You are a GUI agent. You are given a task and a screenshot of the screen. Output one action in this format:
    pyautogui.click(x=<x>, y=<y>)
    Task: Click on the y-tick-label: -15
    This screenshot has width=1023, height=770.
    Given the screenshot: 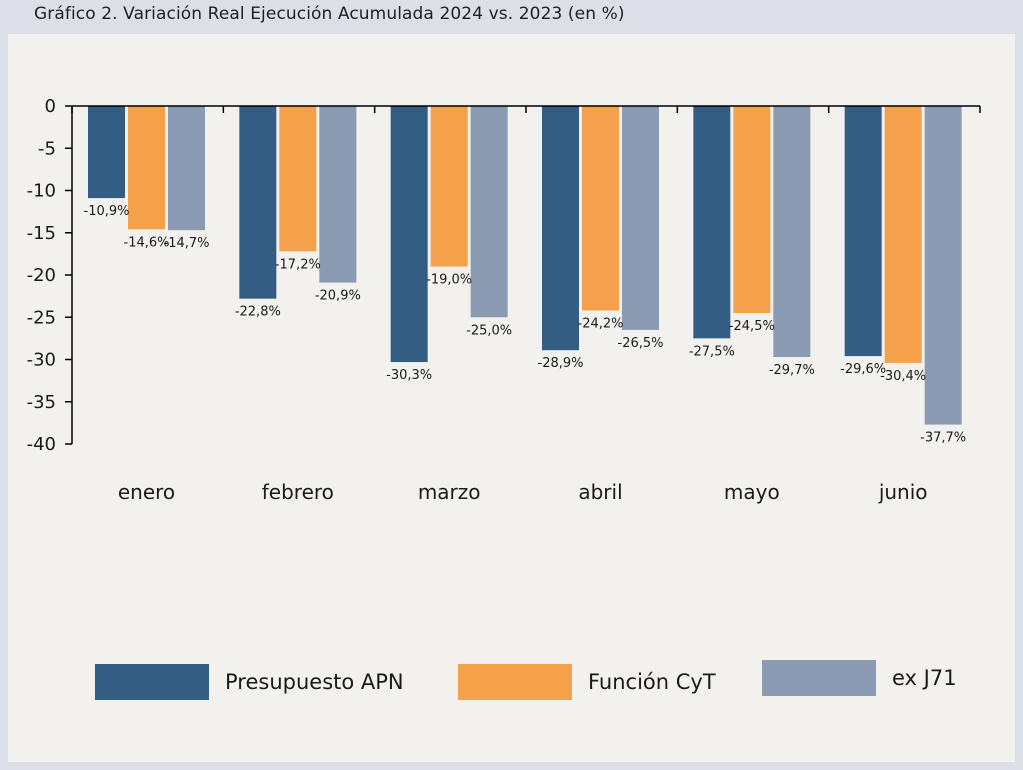 What is the action you would take?
    pyautogui.click(x=41, y=233)
    